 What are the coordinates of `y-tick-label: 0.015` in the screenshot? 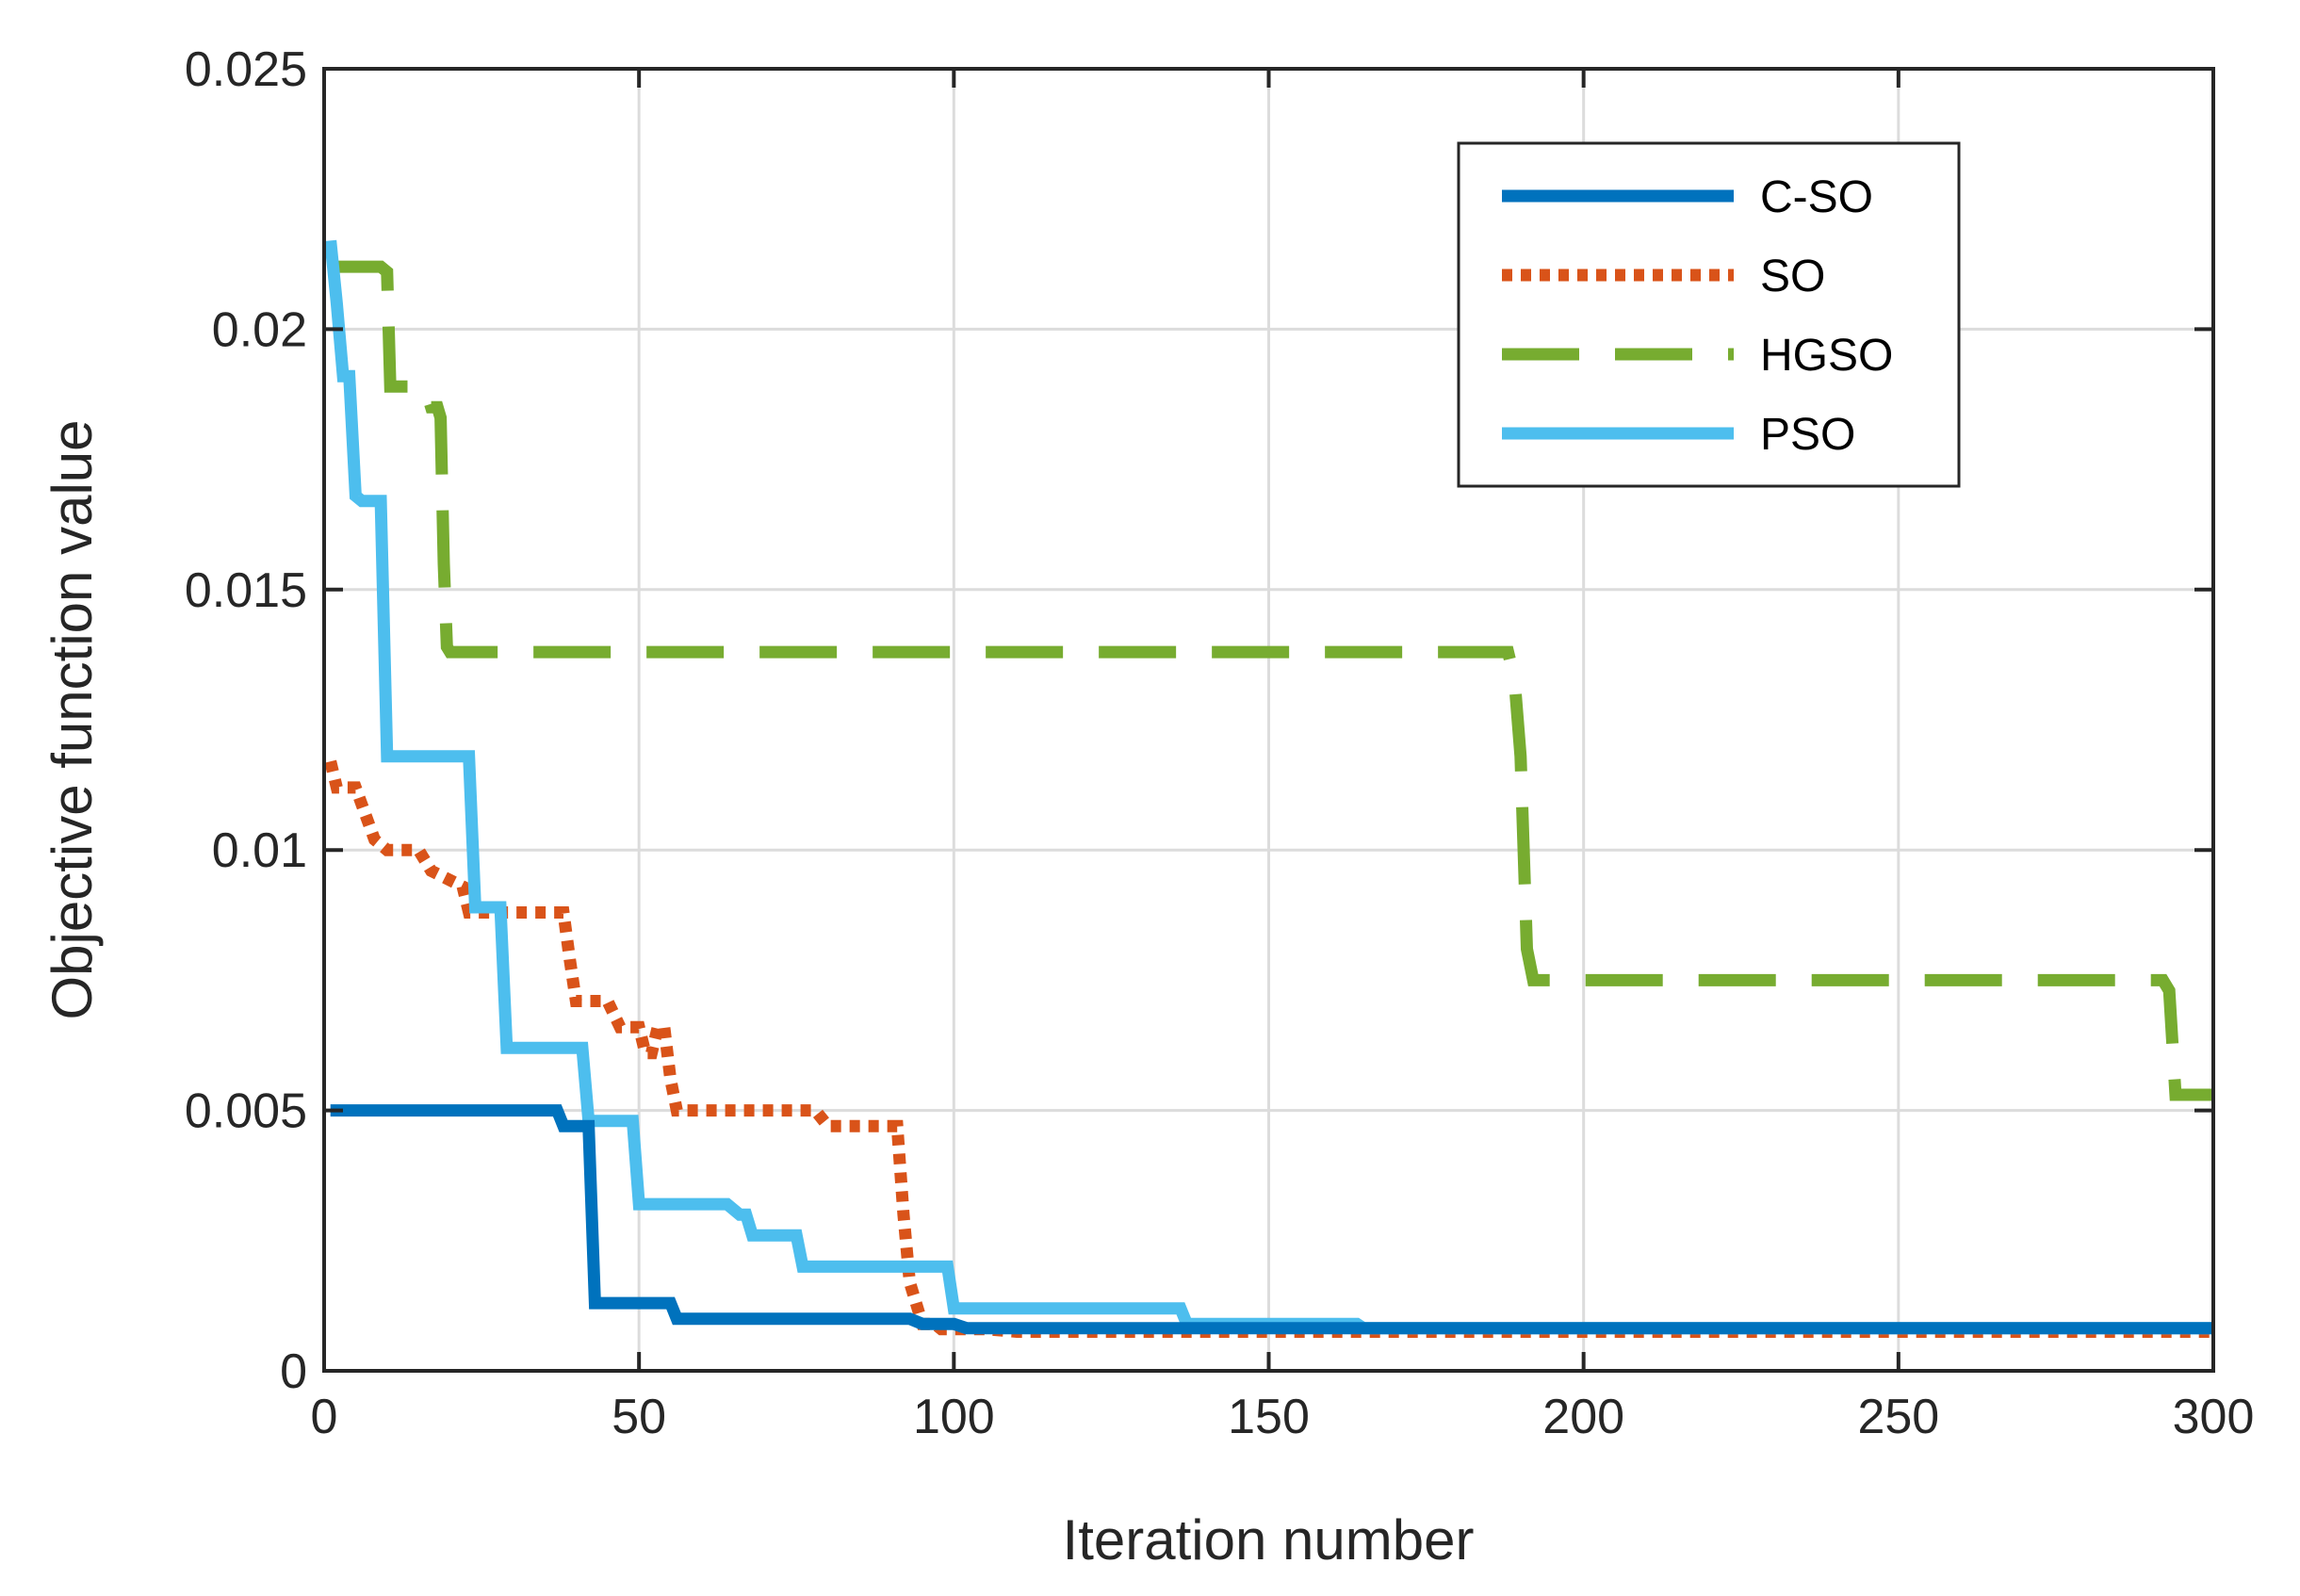 It's located at (246, 590).